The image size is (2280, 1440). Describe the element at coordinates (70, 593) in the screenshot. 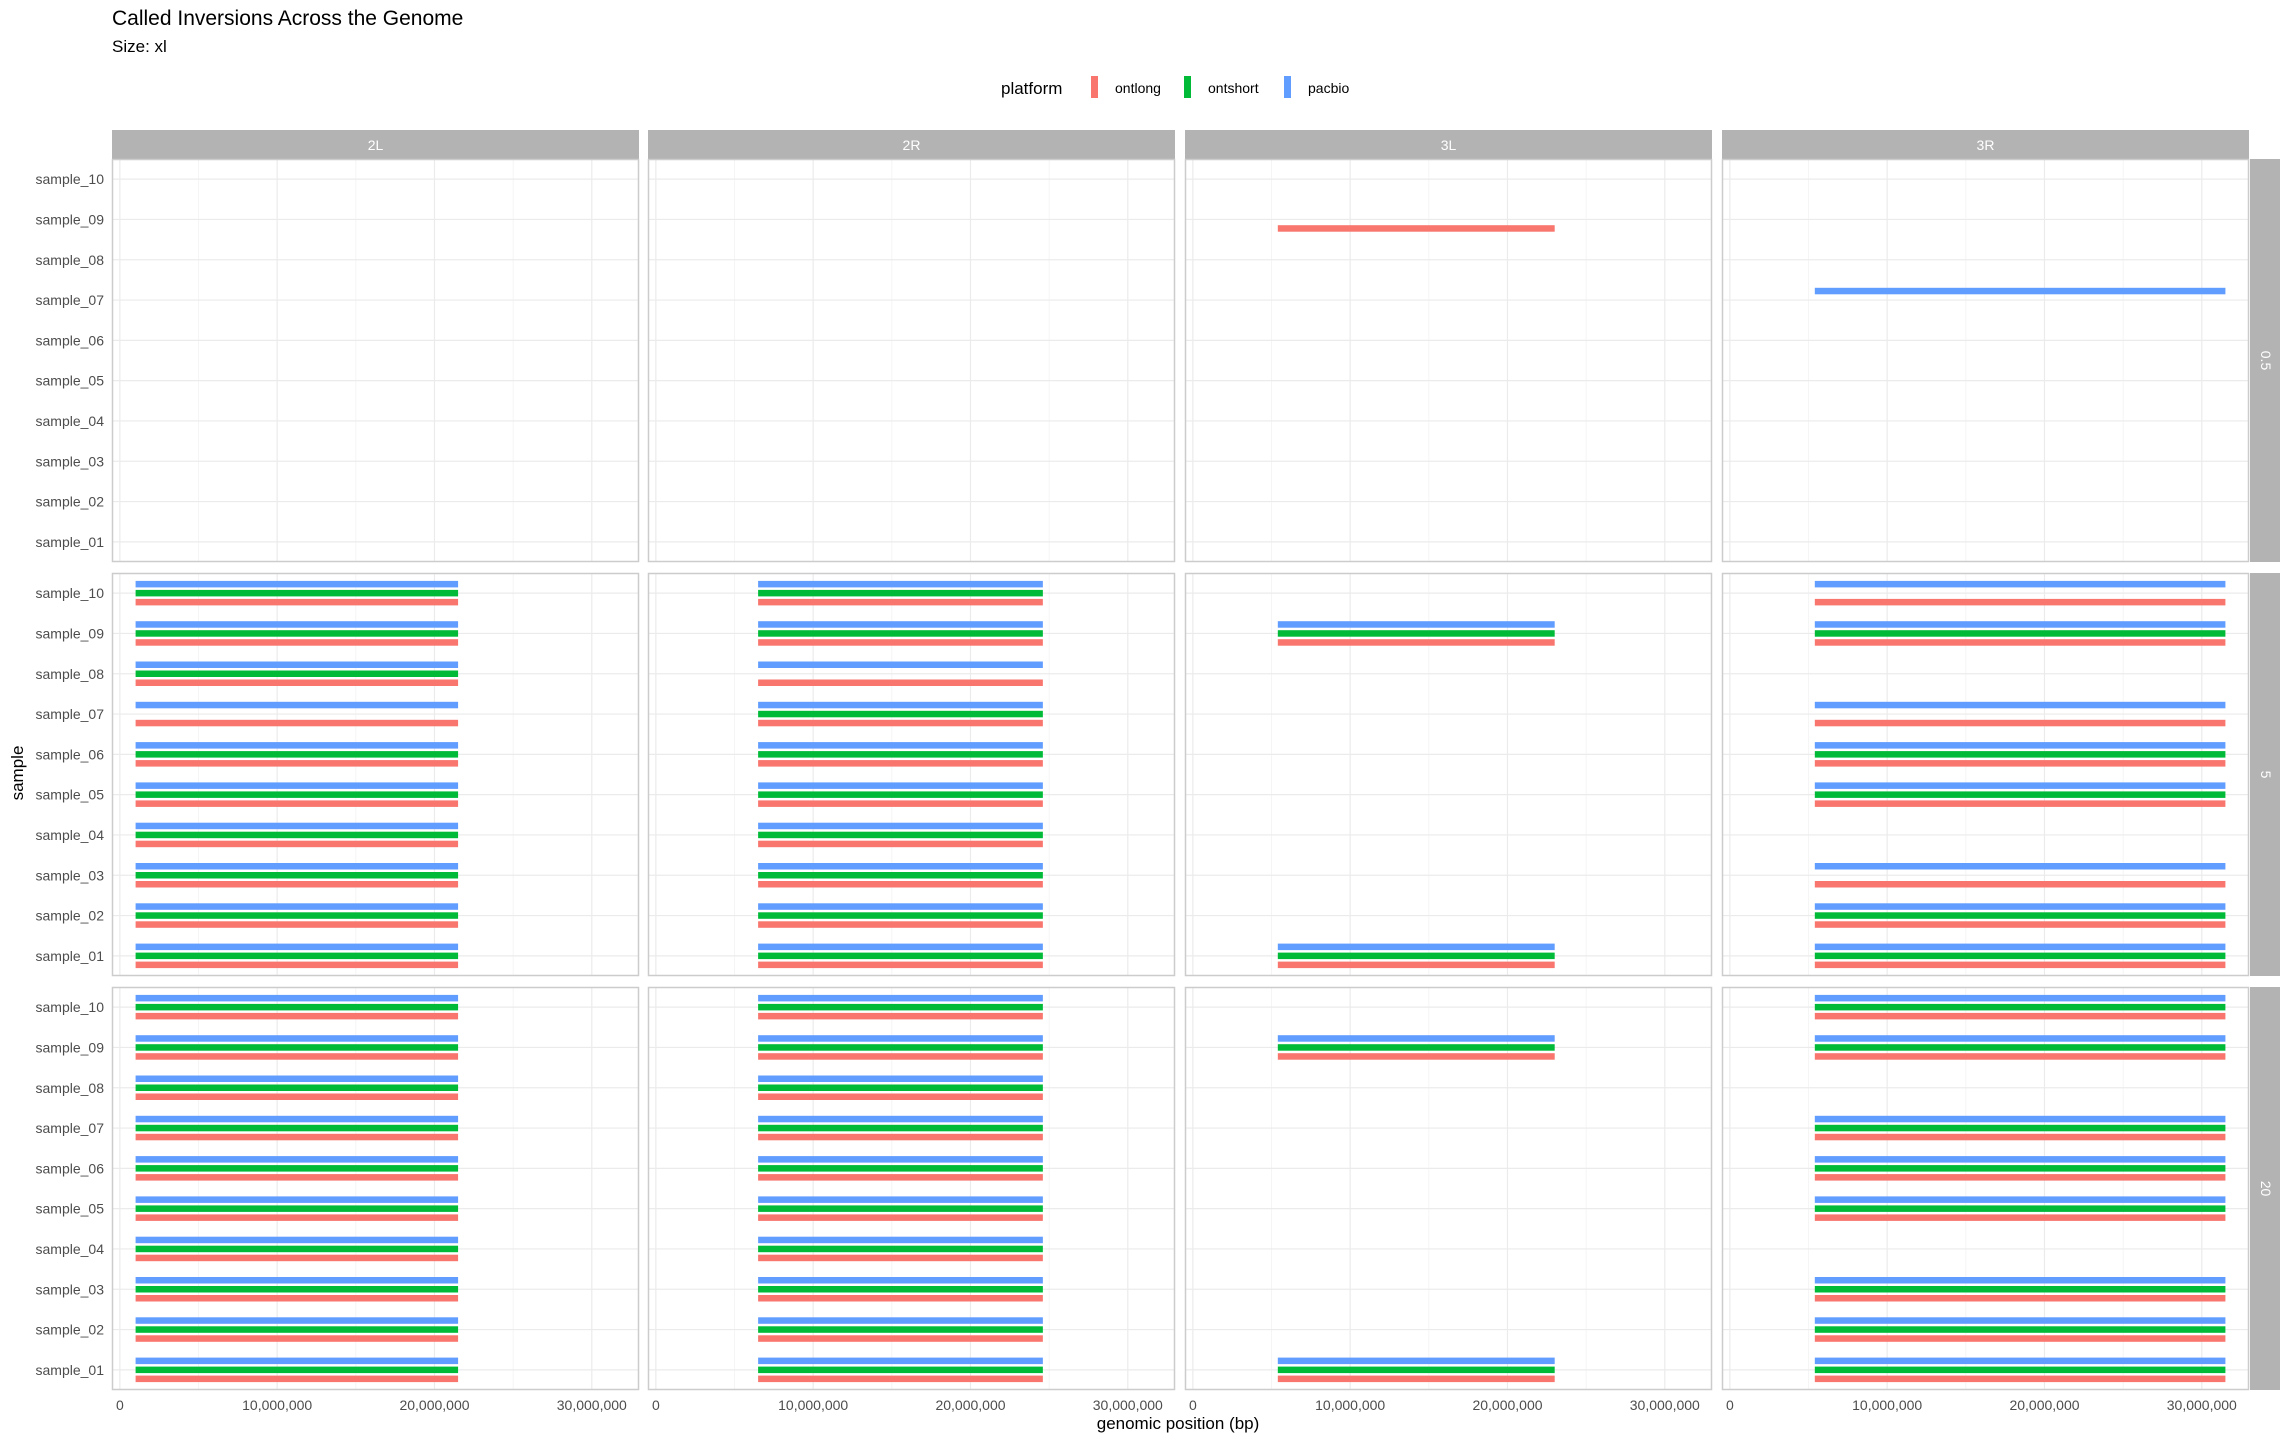

I see `y-tick-label: sample_10` at that location.